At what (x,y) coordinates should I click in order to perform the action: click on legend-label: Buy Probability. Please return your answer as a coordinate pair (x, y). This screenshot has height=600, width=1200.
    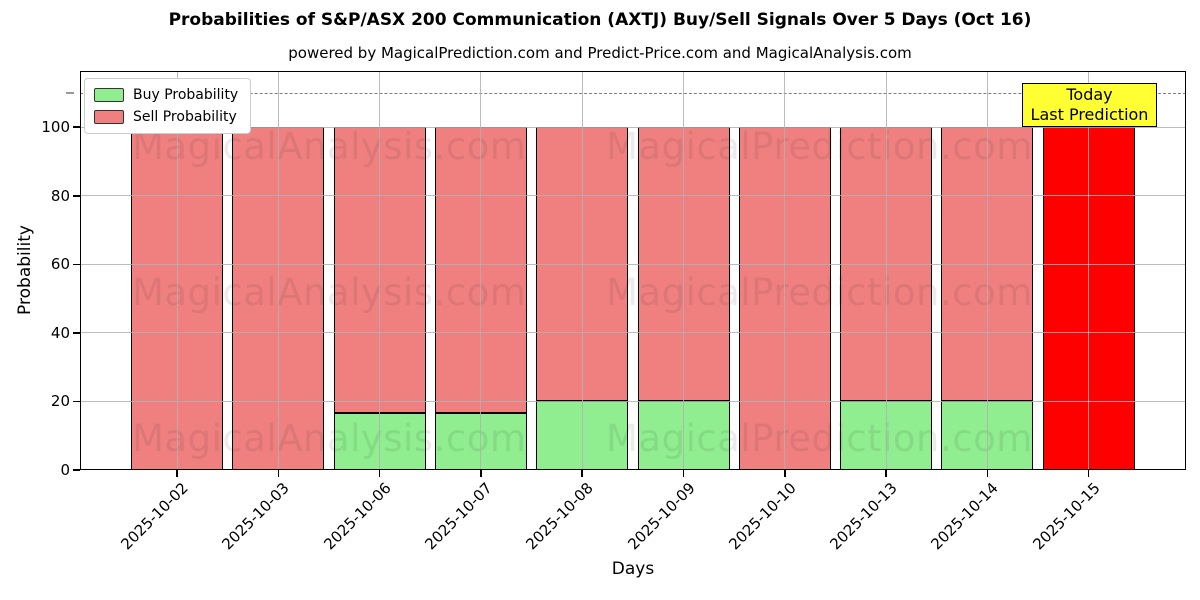
    Looking at the image, I should click on (186, 95).